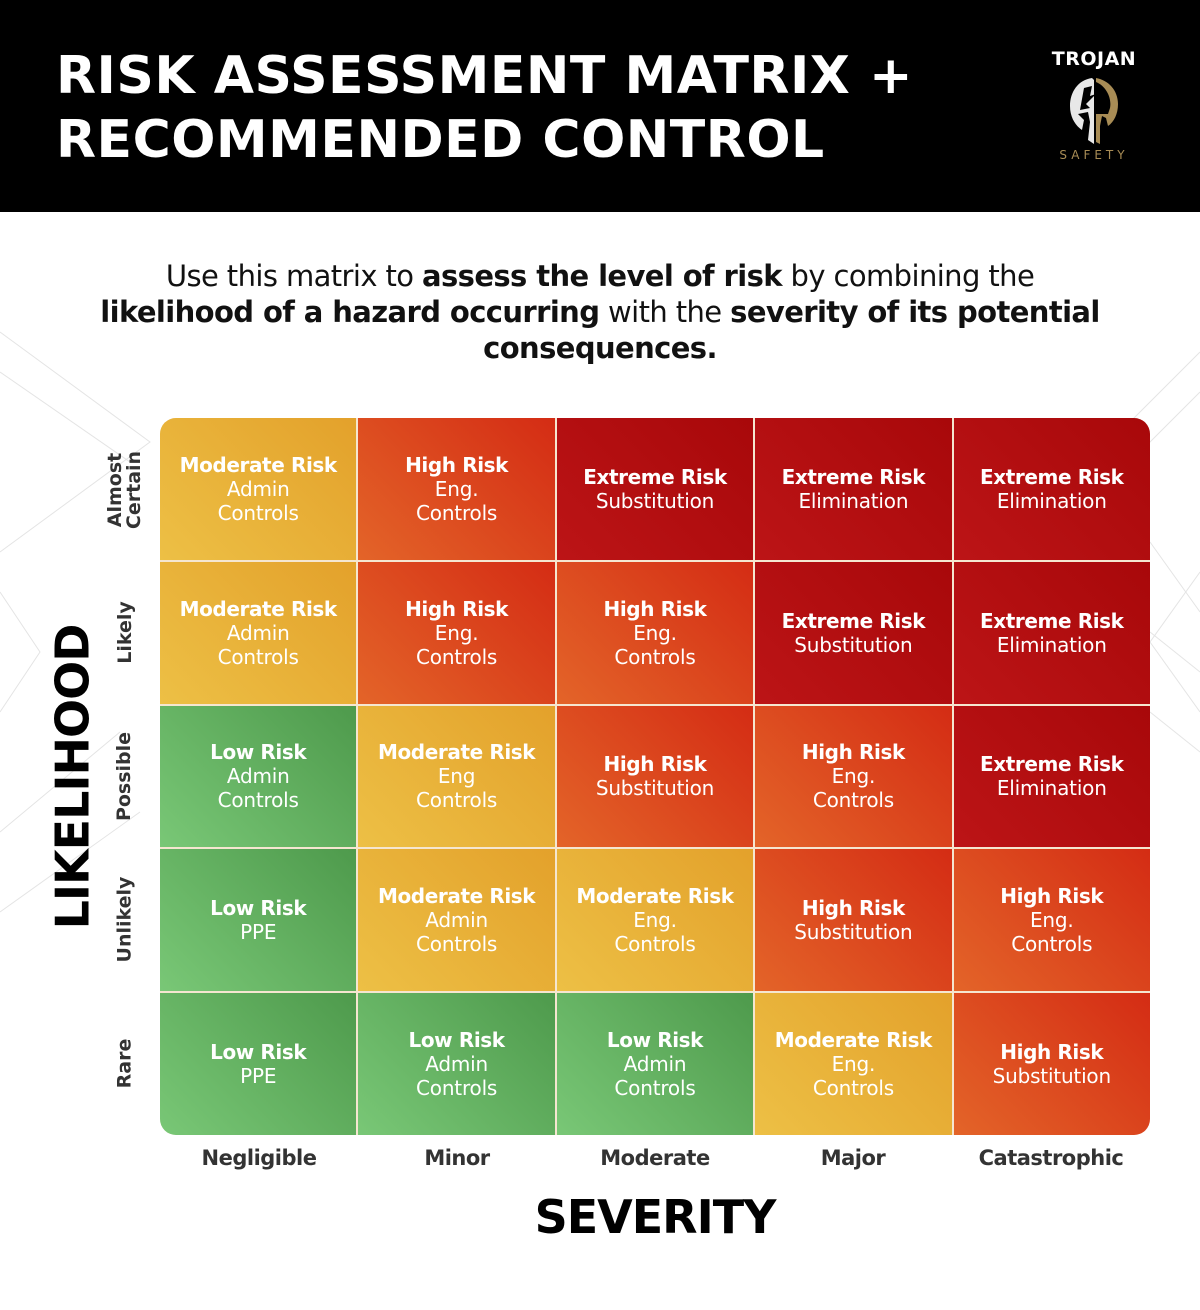  I want to click on row-label-almost-certain: Almost Certain, so click(125, 489).